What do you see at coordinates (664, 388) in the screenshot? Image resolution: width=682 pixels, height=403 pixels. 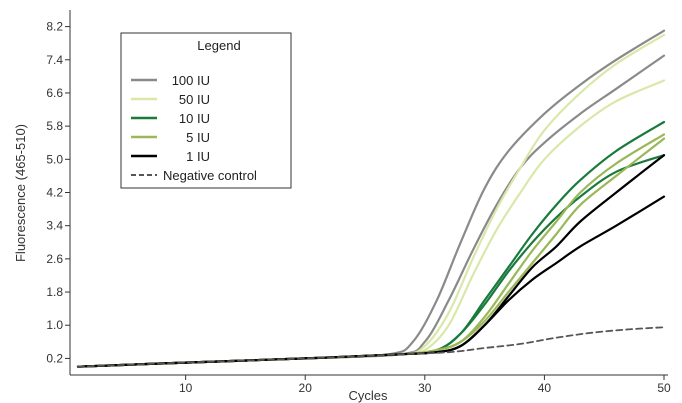 I see `x-tick-label: 50` at bounding box center [664, 388].